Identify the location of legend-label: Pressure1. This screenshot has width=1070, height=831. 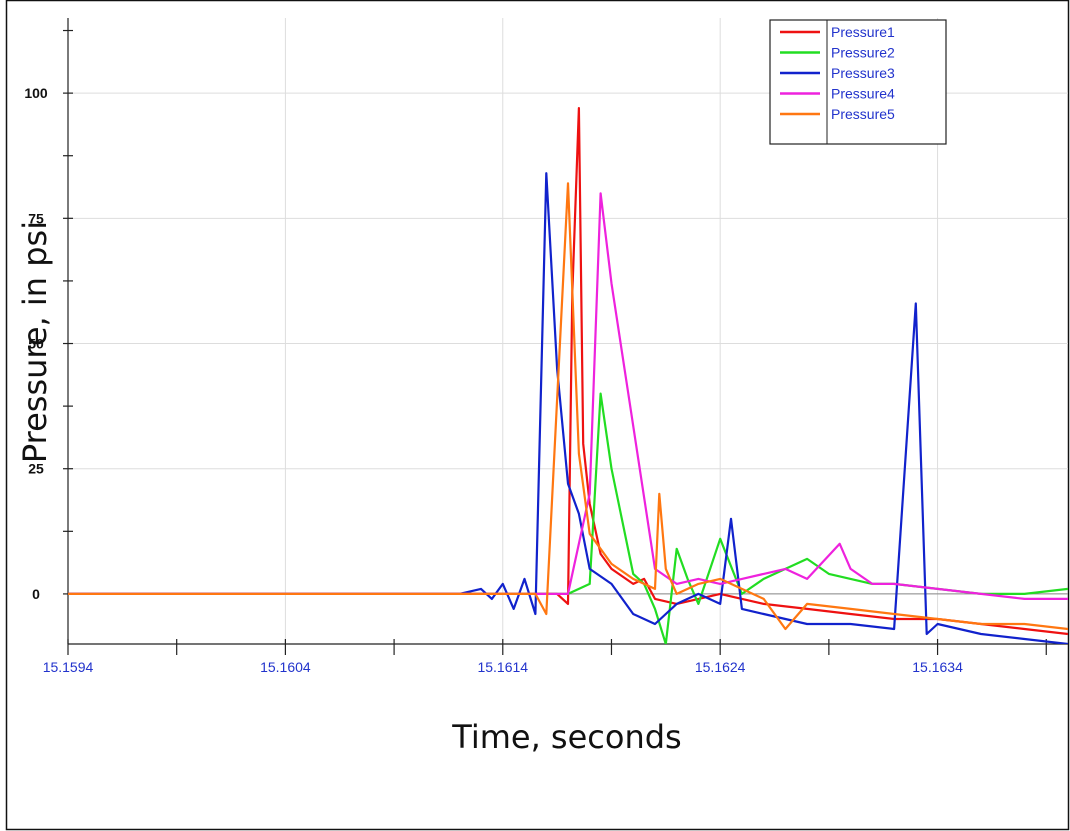
(863, 32).